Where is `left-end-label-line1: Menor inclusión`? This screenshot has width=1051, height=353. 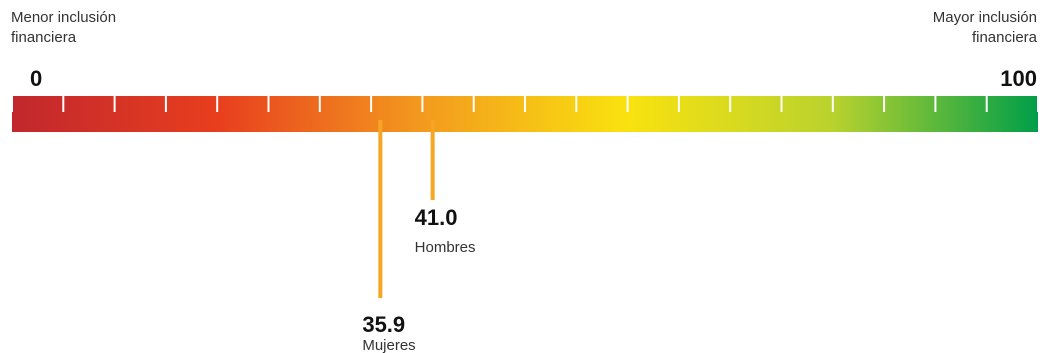
left-end-label-line1: Menor inclusión is located at coordinates (64, 17).